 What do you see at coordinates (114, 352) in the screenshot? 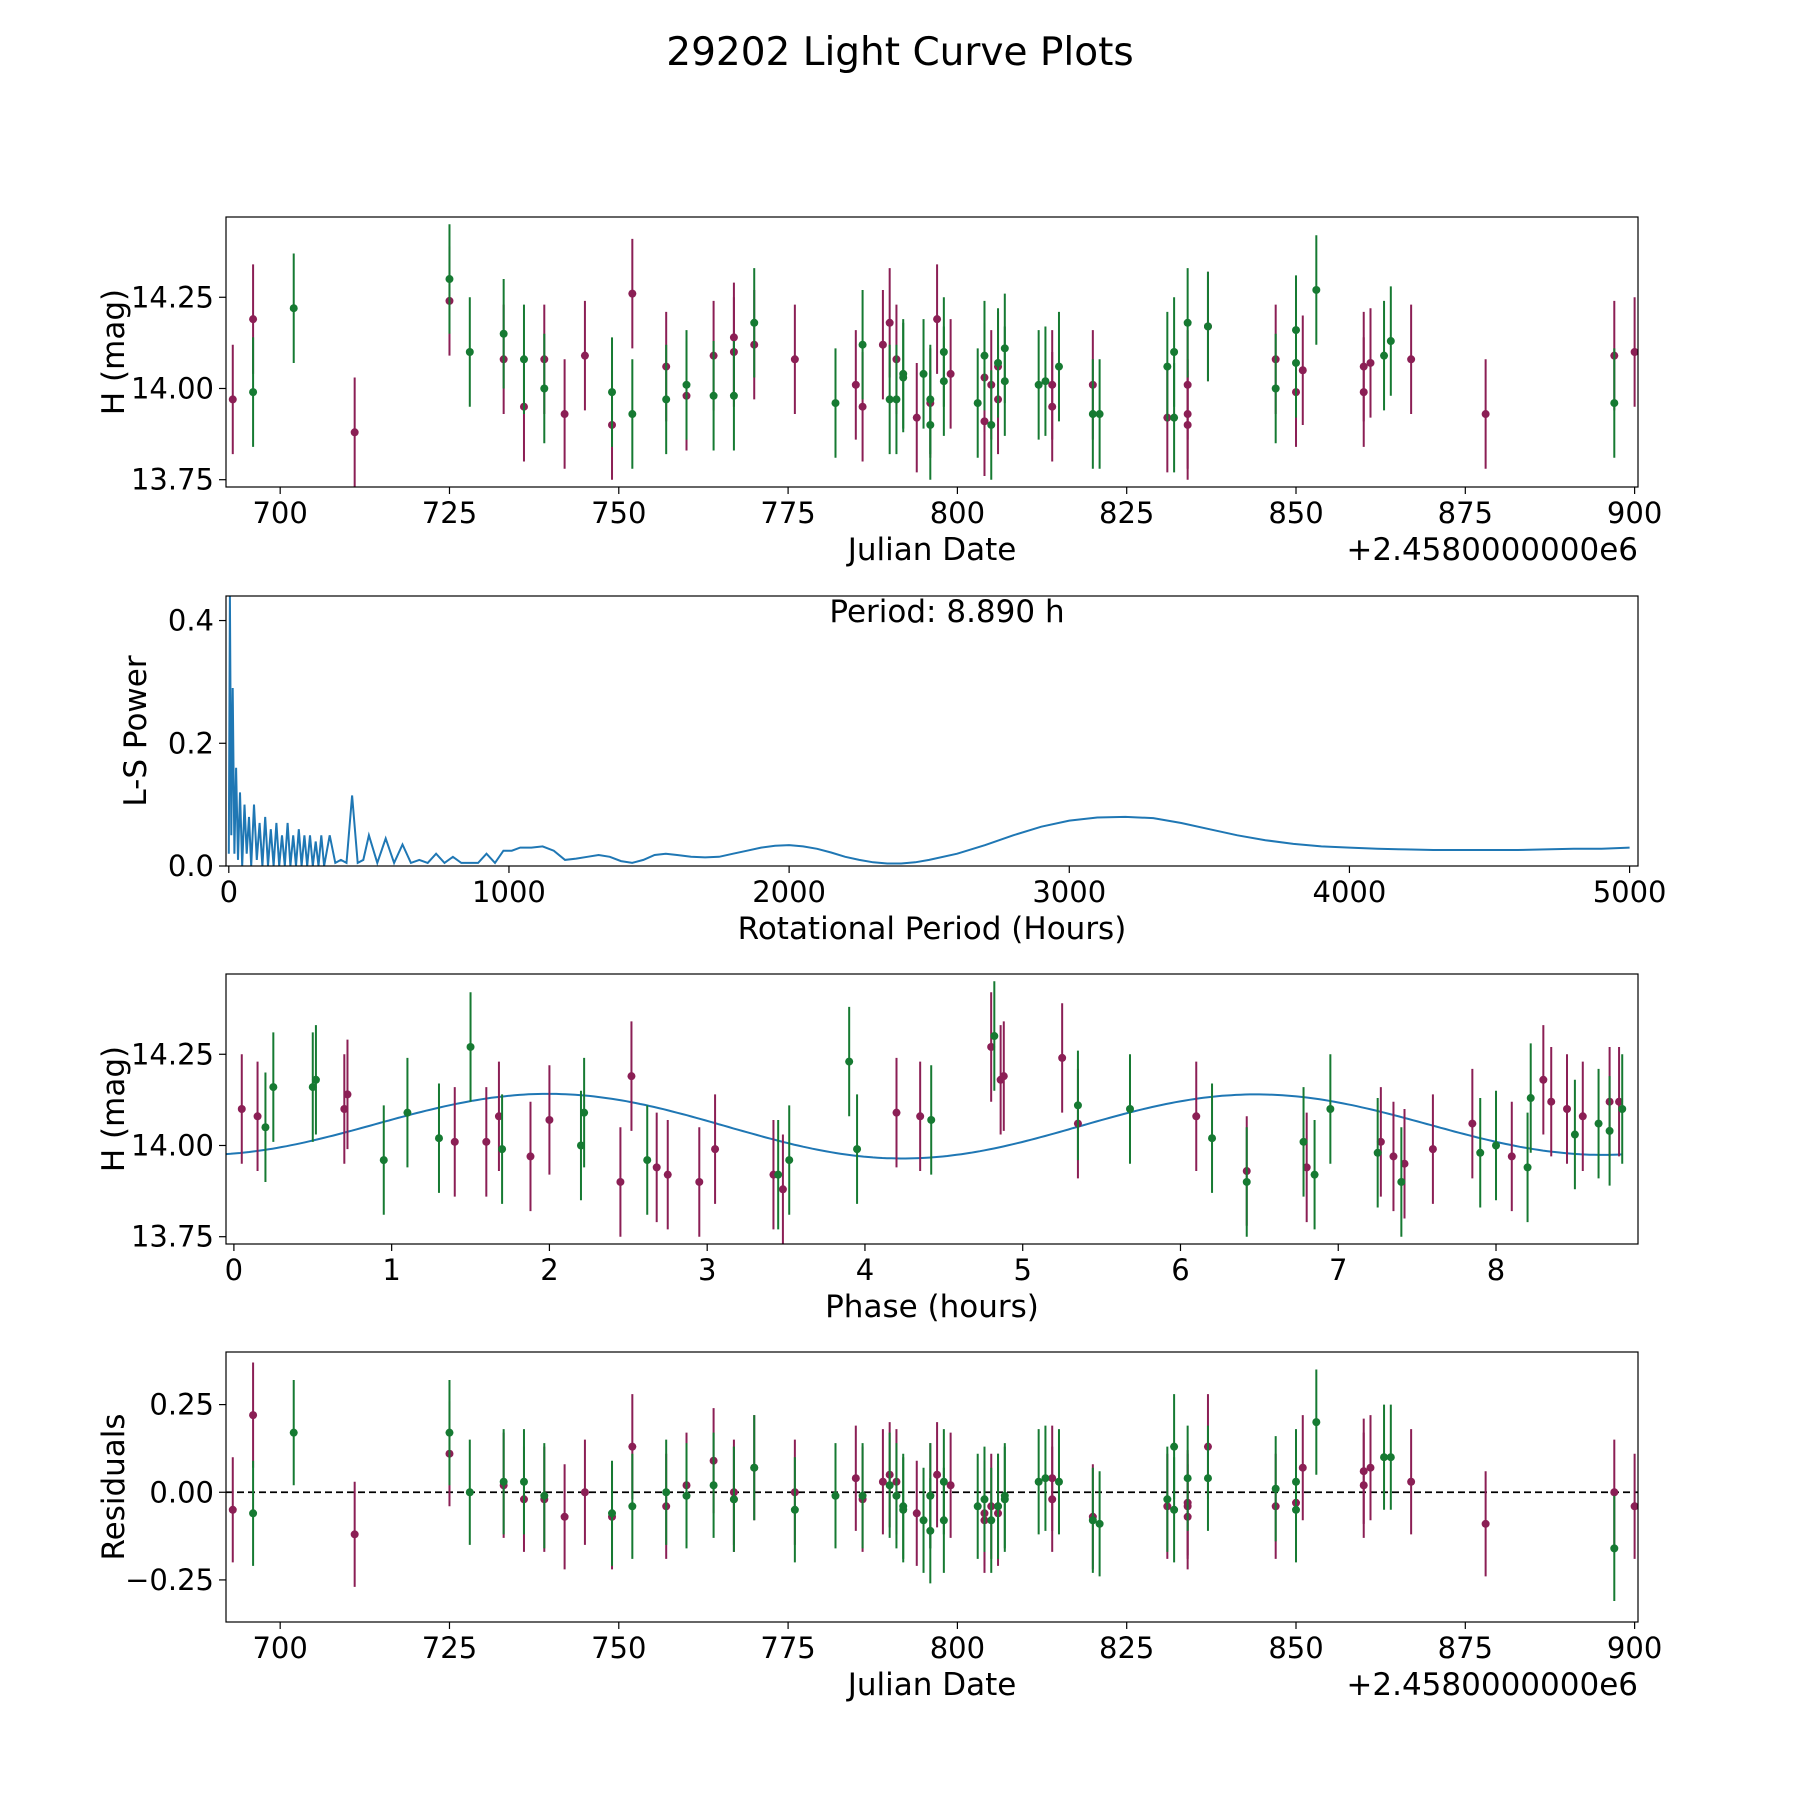
I see `y-axis-label: H (mag)` at bounding box center [114, 352].